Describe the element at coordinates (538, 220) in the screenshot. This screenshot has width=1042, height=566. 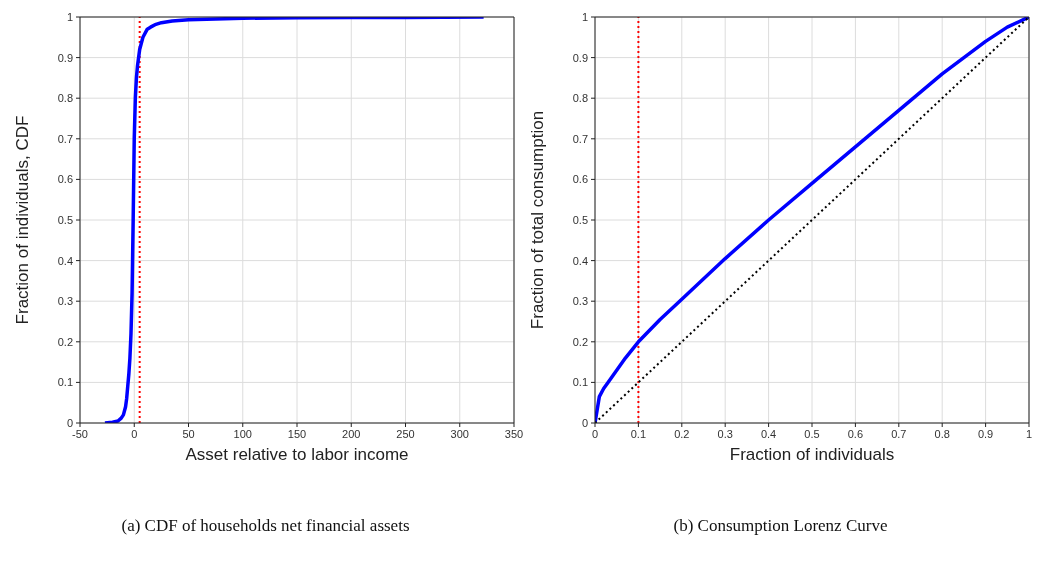
I see `y-axis-title: Fraction of total consumption` at that location.